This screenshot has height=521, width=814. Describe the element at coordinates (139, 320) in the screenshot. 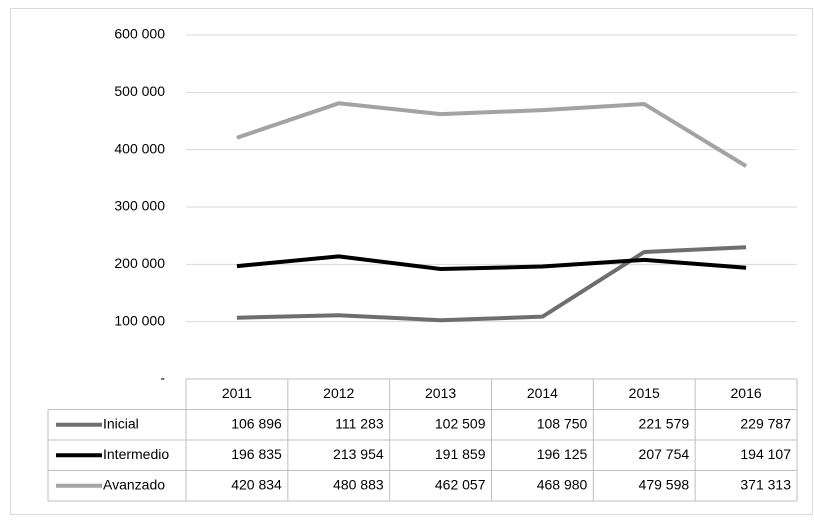

I see `y-tick-label: 100 000` at that location.